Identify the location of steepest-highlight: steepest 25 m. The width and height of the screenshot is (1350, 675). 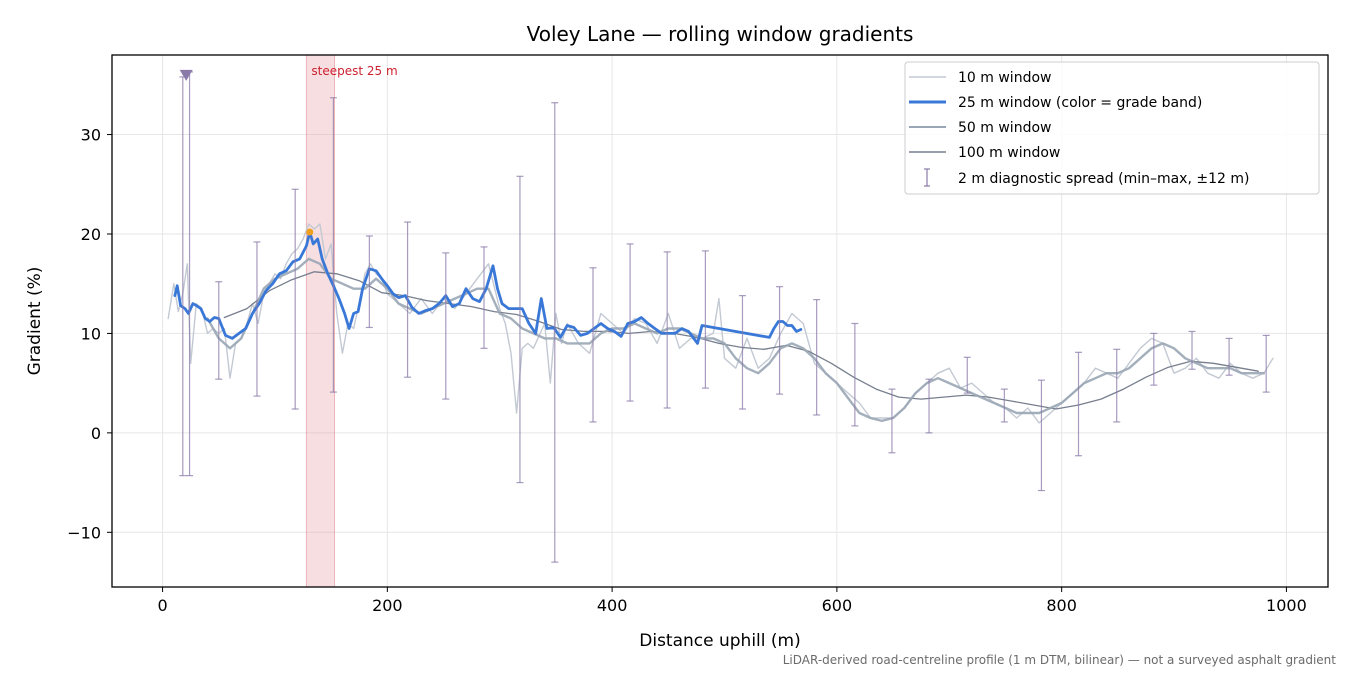
(351, 321).